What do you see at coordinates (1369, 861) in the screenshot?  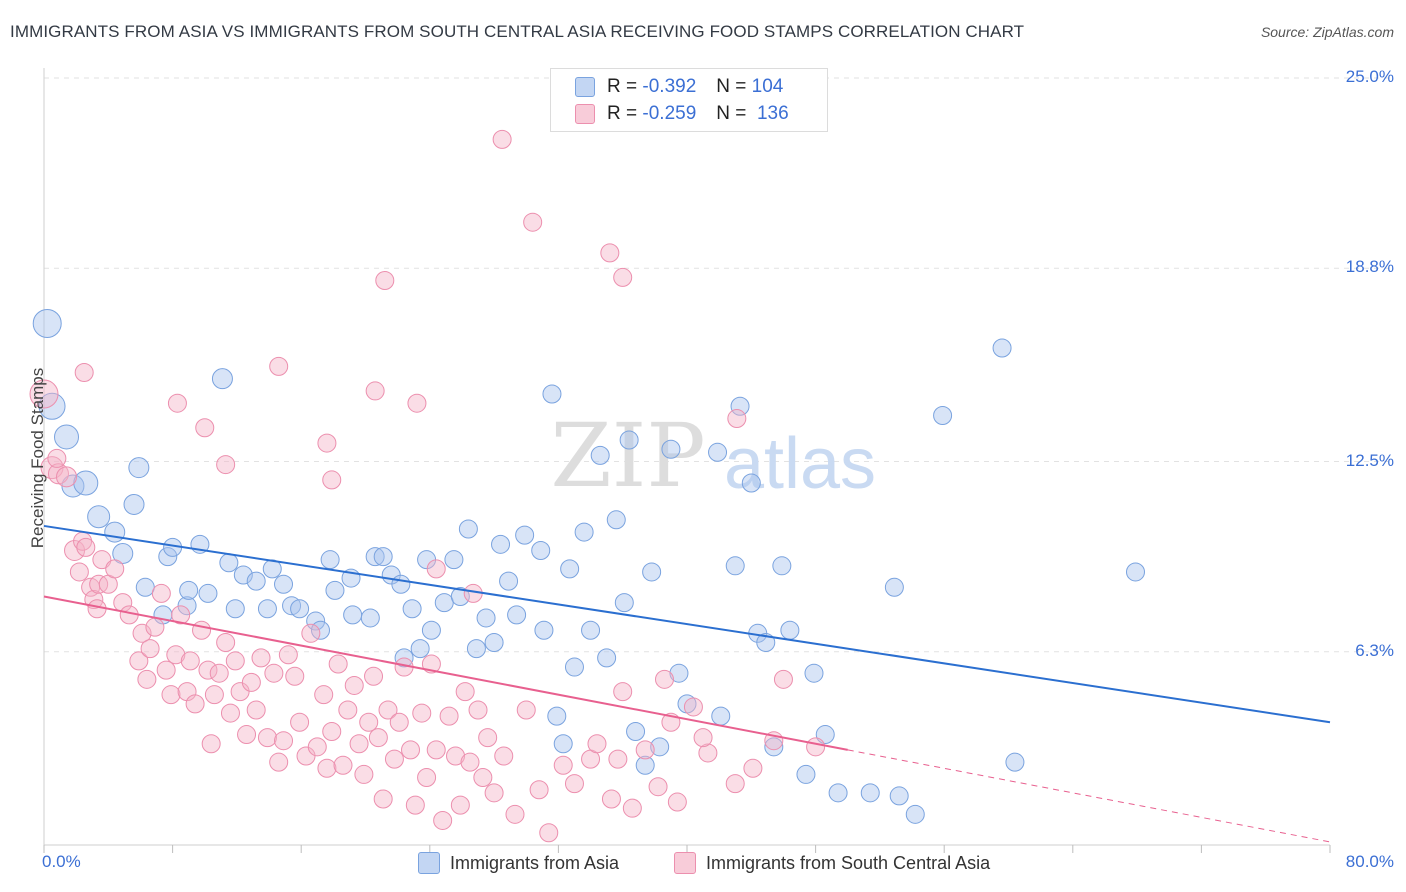 I see `x-tick-label-max: 80.0%` at bounding box center [1369, 861].